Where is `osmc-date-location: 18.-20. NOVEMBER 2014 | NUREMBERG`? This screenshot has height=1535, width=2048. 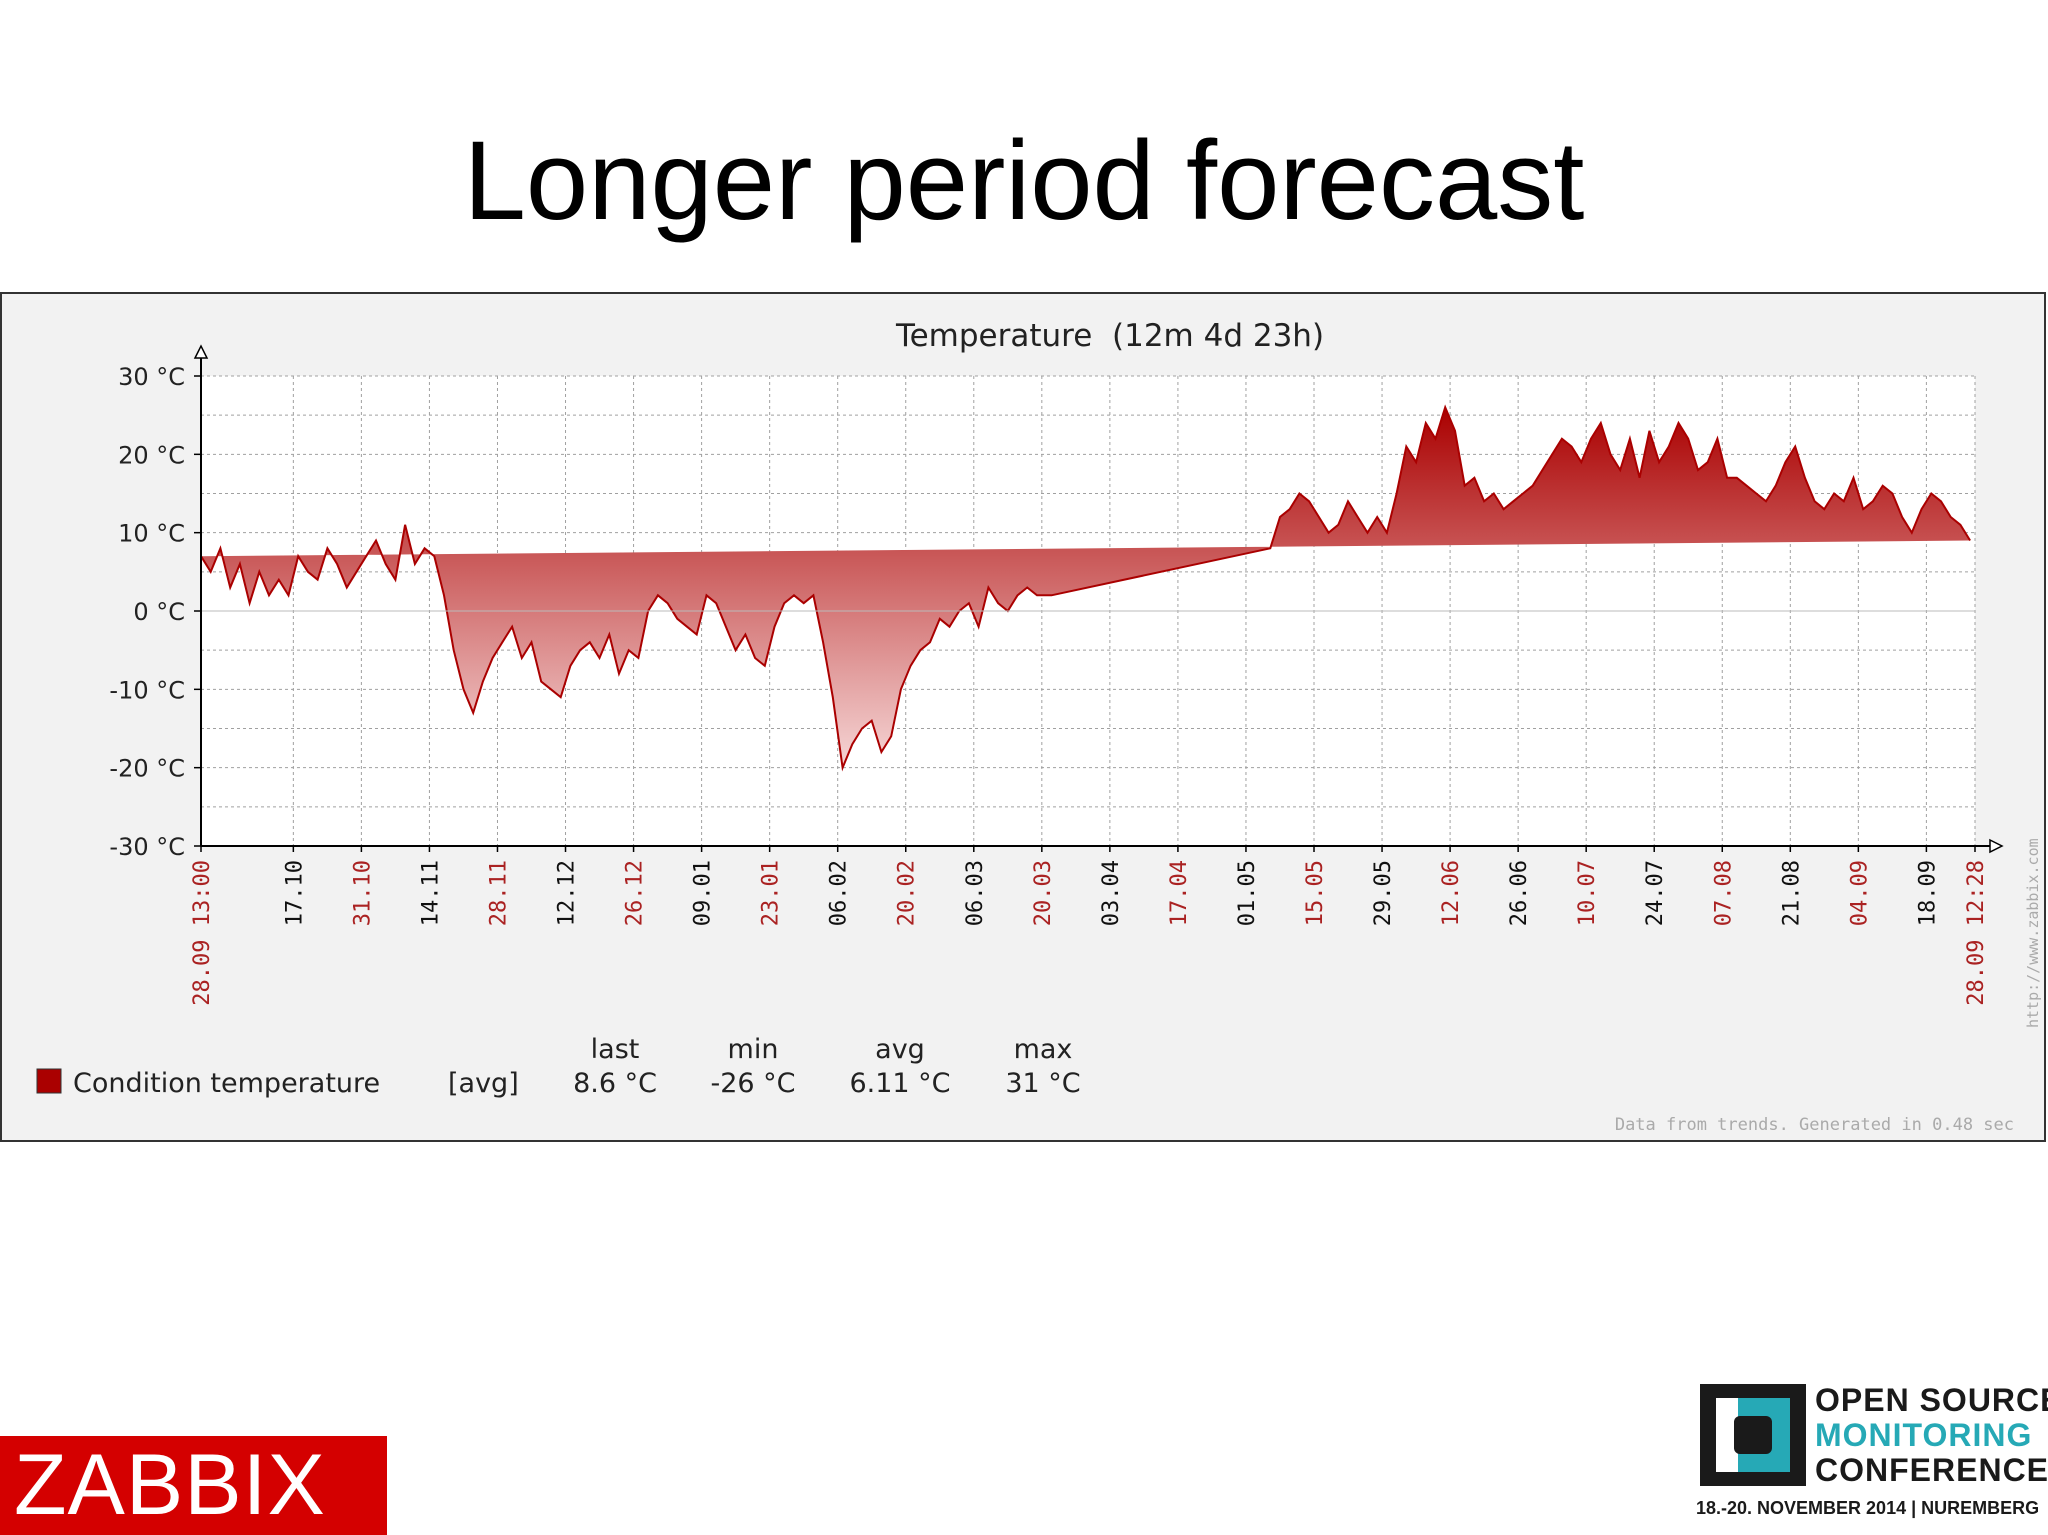
osmc-date-location: 18.-20. NOVEMBER 2014 | NUREMBERG is located at coordinates (1868, 1508).